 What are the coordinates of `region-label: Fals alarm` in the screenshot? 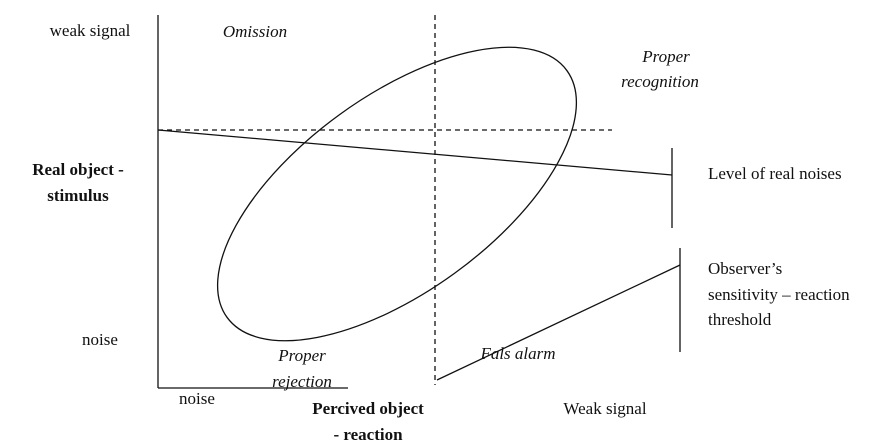 It's located at (517, 353).